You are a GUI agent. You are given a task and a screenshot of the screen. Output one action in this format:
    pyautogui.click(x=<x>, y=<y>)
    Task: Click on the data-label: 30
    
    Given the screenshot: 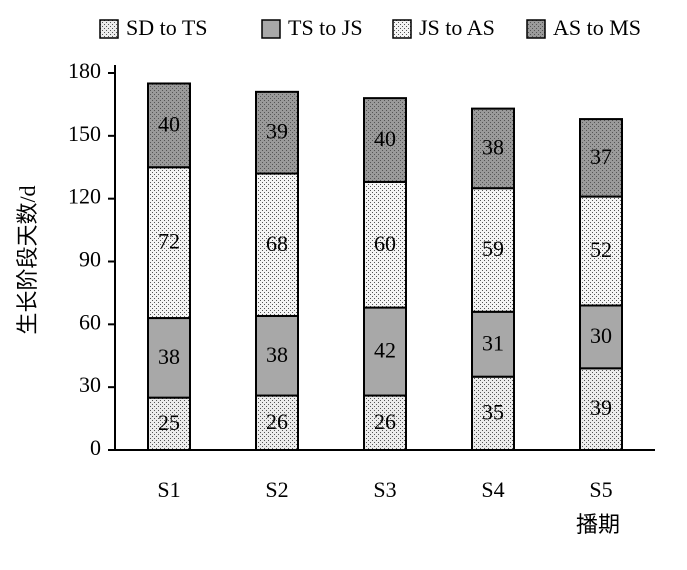 What is the action you would take?
    pyautogui.click(x=601, y=335)
    